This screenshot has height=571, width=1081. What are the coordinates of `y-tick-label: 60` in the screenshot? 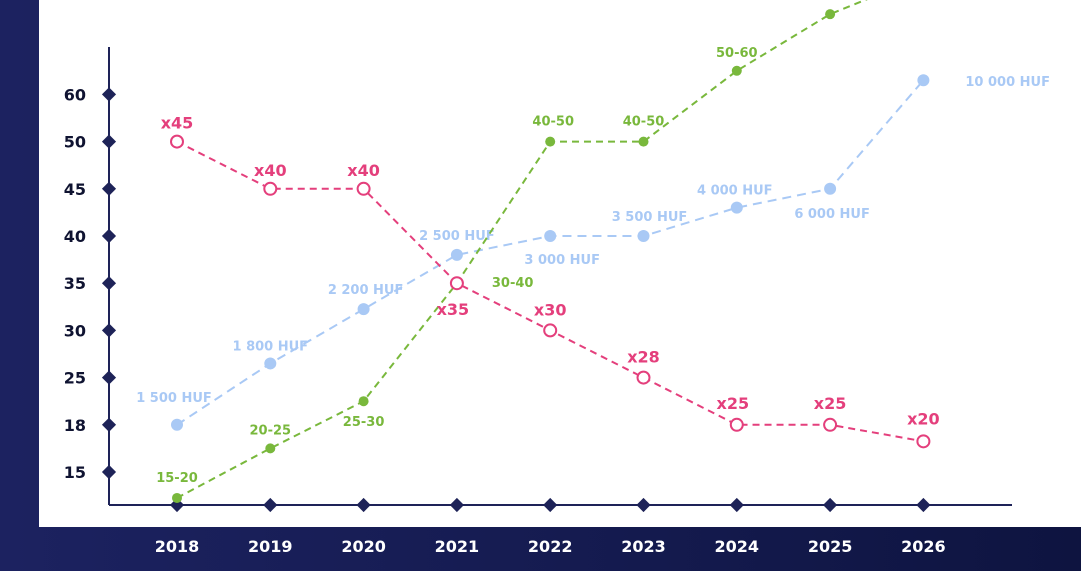 It's located at (75, 94).